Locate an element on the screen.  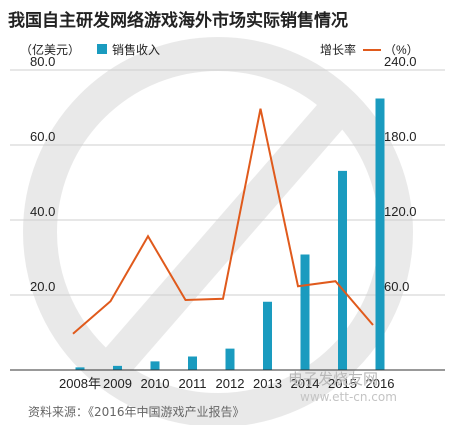
x-tick-label: 2011 is located at coordinates (193, 383).